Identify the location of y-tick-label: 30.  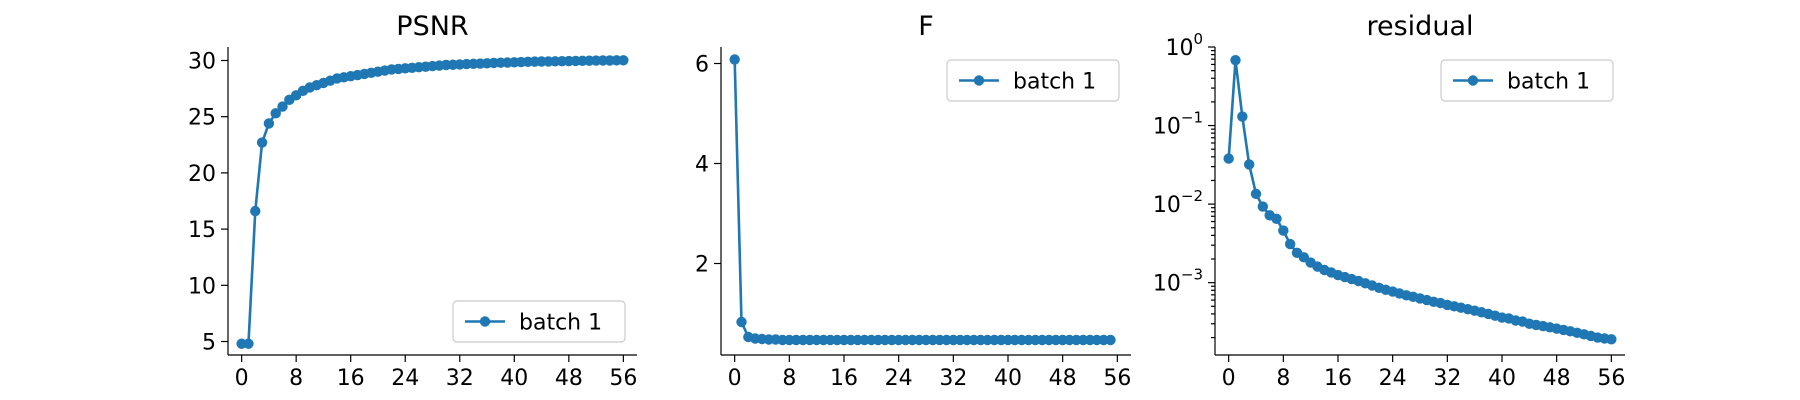
(202, 61).